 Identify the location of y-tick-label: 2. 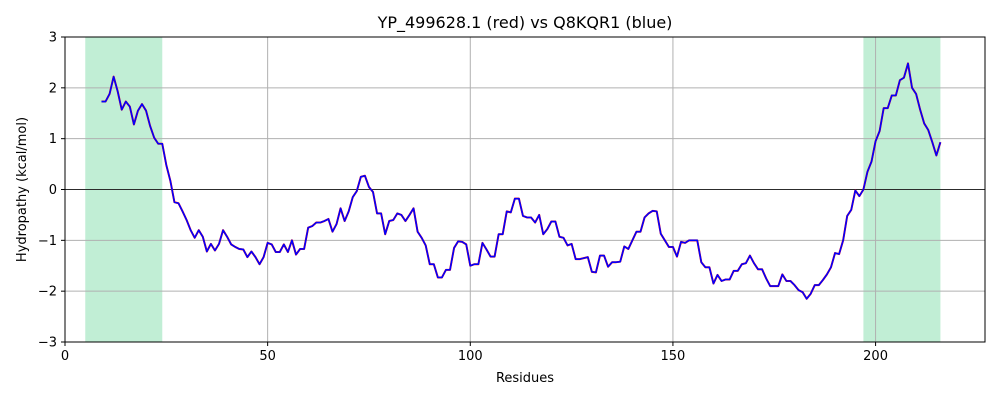
(53, 88).